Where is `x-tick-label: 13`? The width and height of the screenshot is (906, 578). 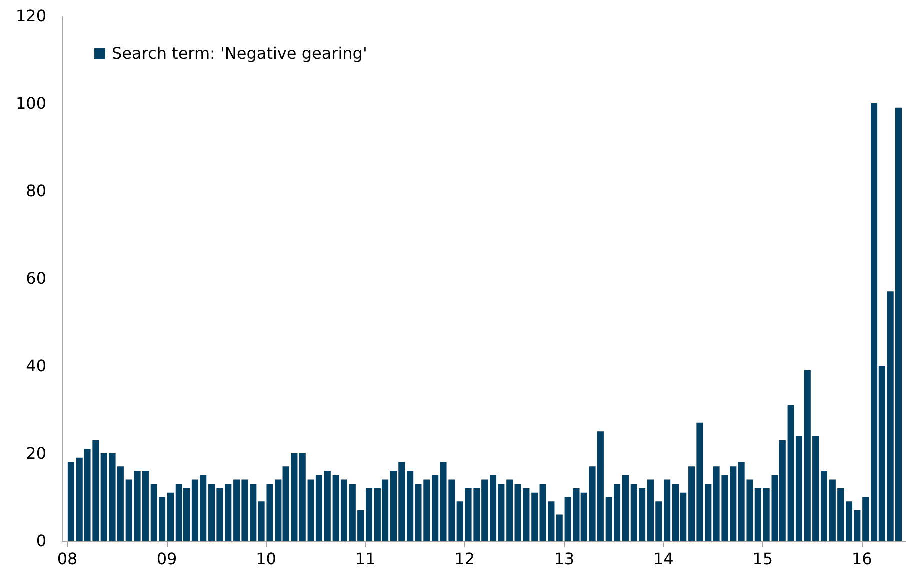 x-tick-label: 13 is located at coordinates (564, 559).